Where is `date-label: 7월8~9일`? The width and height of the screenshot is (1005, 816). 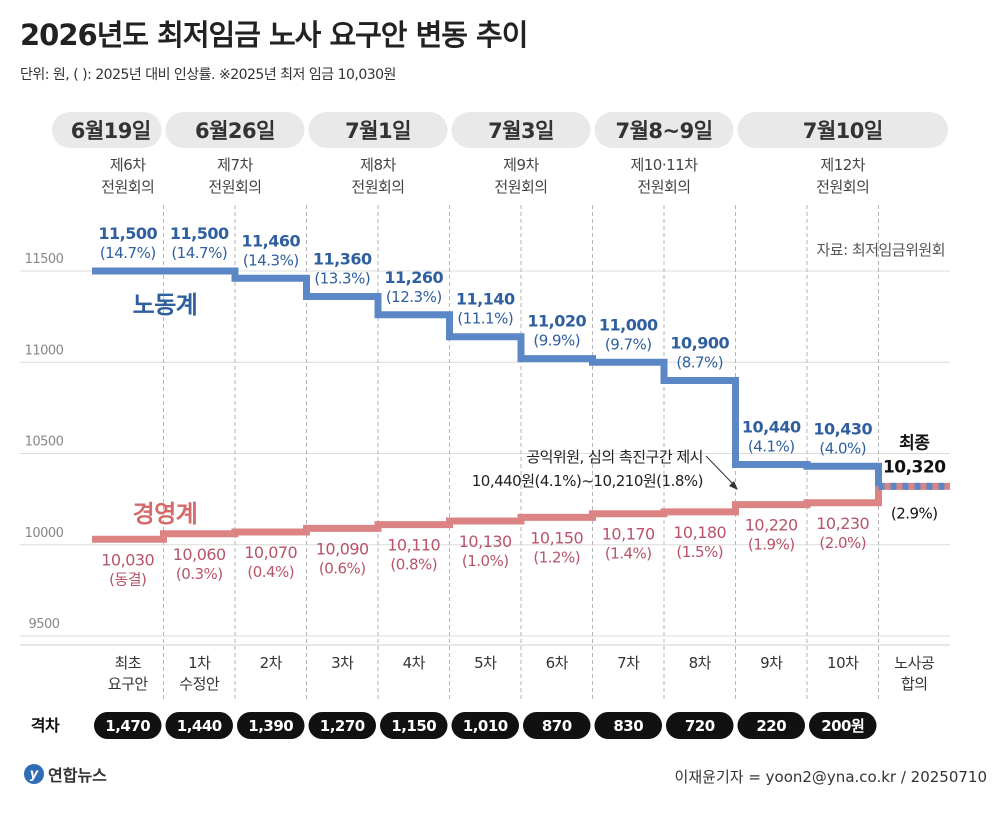
date-label: 7월8~9일 is located at coordinates (663, 131).